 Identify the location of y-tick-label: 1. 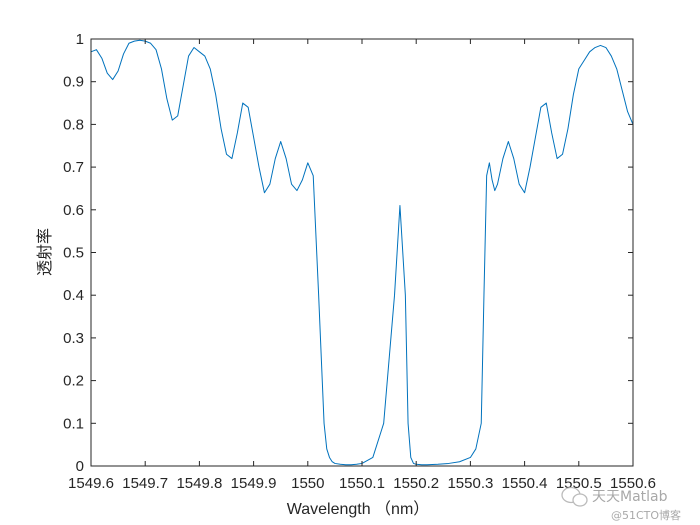
(80, 39).